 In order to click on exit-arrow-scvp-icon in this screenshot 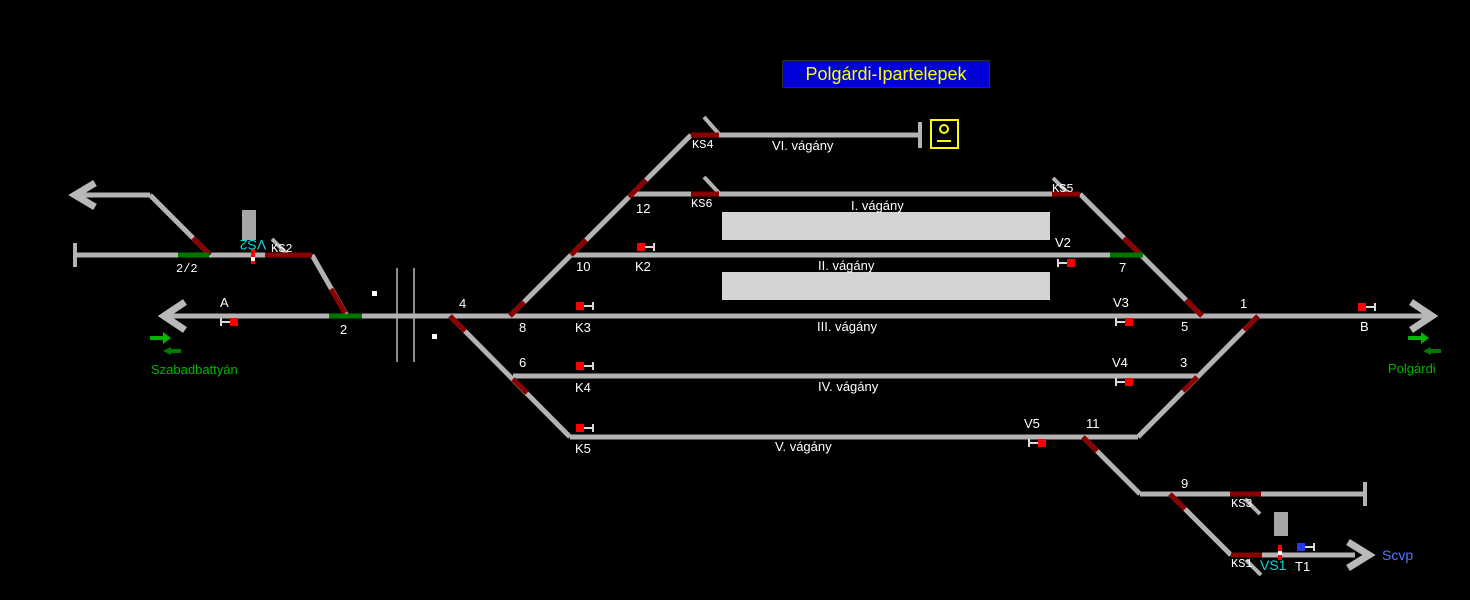, I will do `click(1361, 555)`.